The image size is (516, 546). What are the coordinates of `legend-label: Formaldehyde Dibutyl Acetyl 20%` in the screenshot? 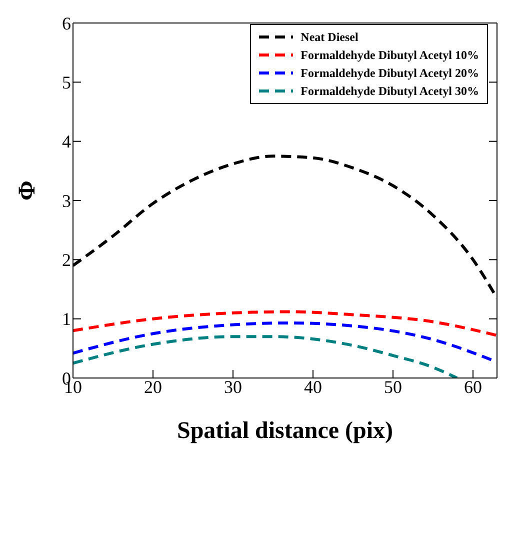 It's located at (389, 73).